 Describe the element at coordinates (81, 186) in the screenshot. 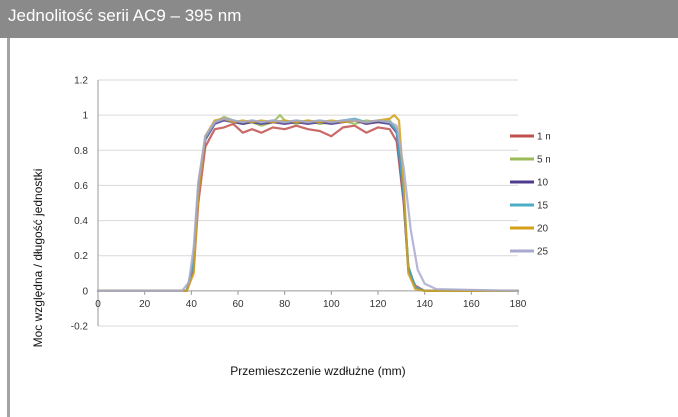

I see `y-tick-label: 0.6` at that location.